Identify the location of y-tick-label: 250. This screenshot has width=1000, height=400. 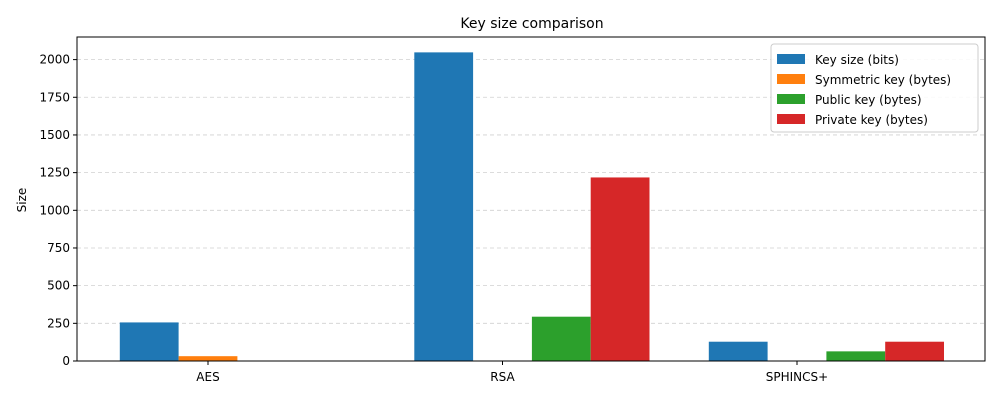
(58, 323).